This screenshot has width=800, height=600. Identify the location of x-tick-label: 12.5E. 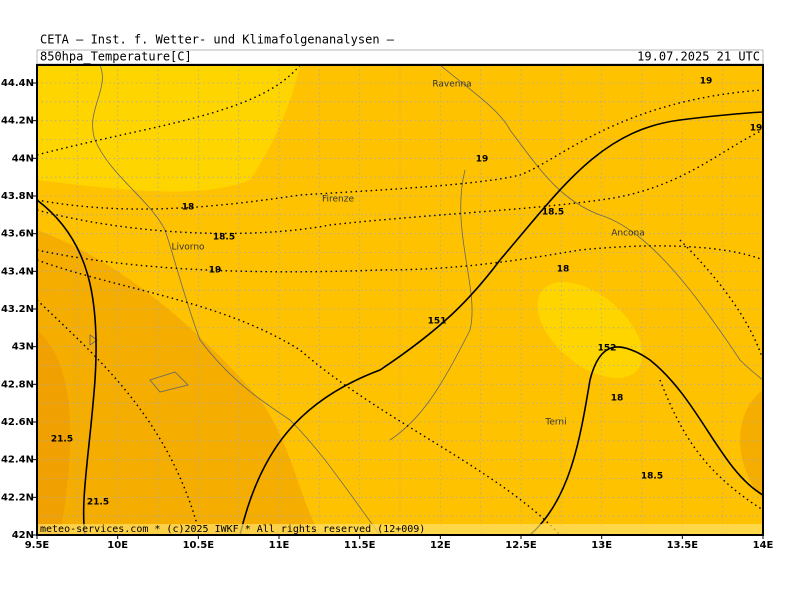
(521, 545).